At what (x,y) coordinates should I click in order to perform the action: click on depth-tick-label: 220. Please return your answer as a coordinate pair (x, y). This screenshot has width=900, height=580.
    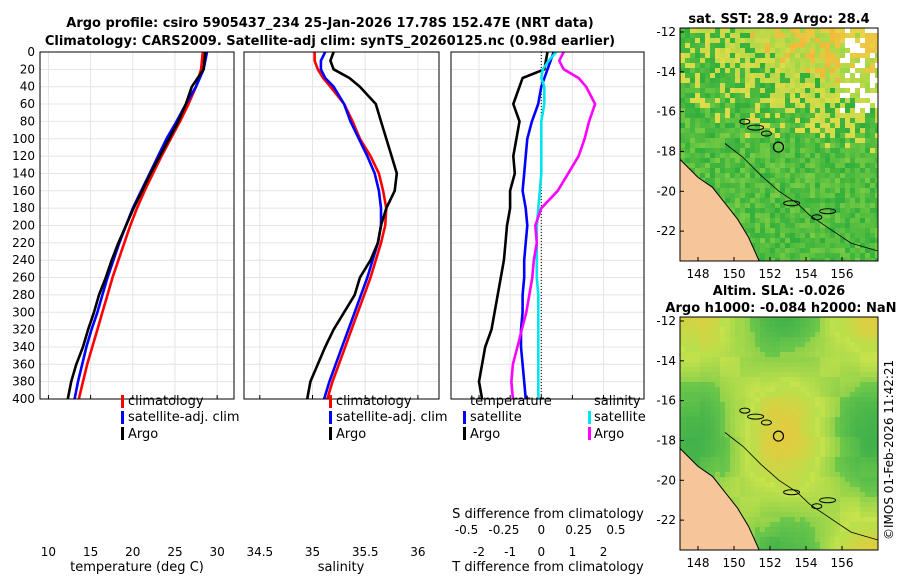
    Looking at the image, I should click on (23, 243).